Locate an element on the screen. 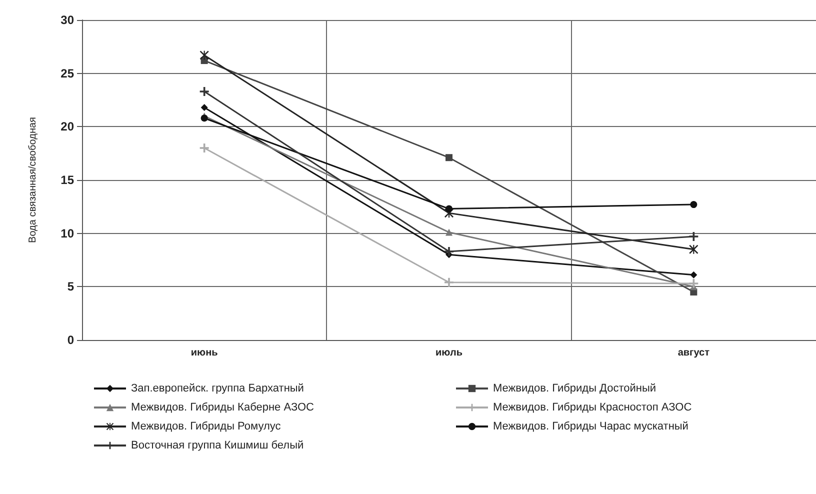 Image resolution: width=816 pixels, height=494 pixels. legend-label: Зап.европейск. группа Бархатный is located at coordinates (217, 388).